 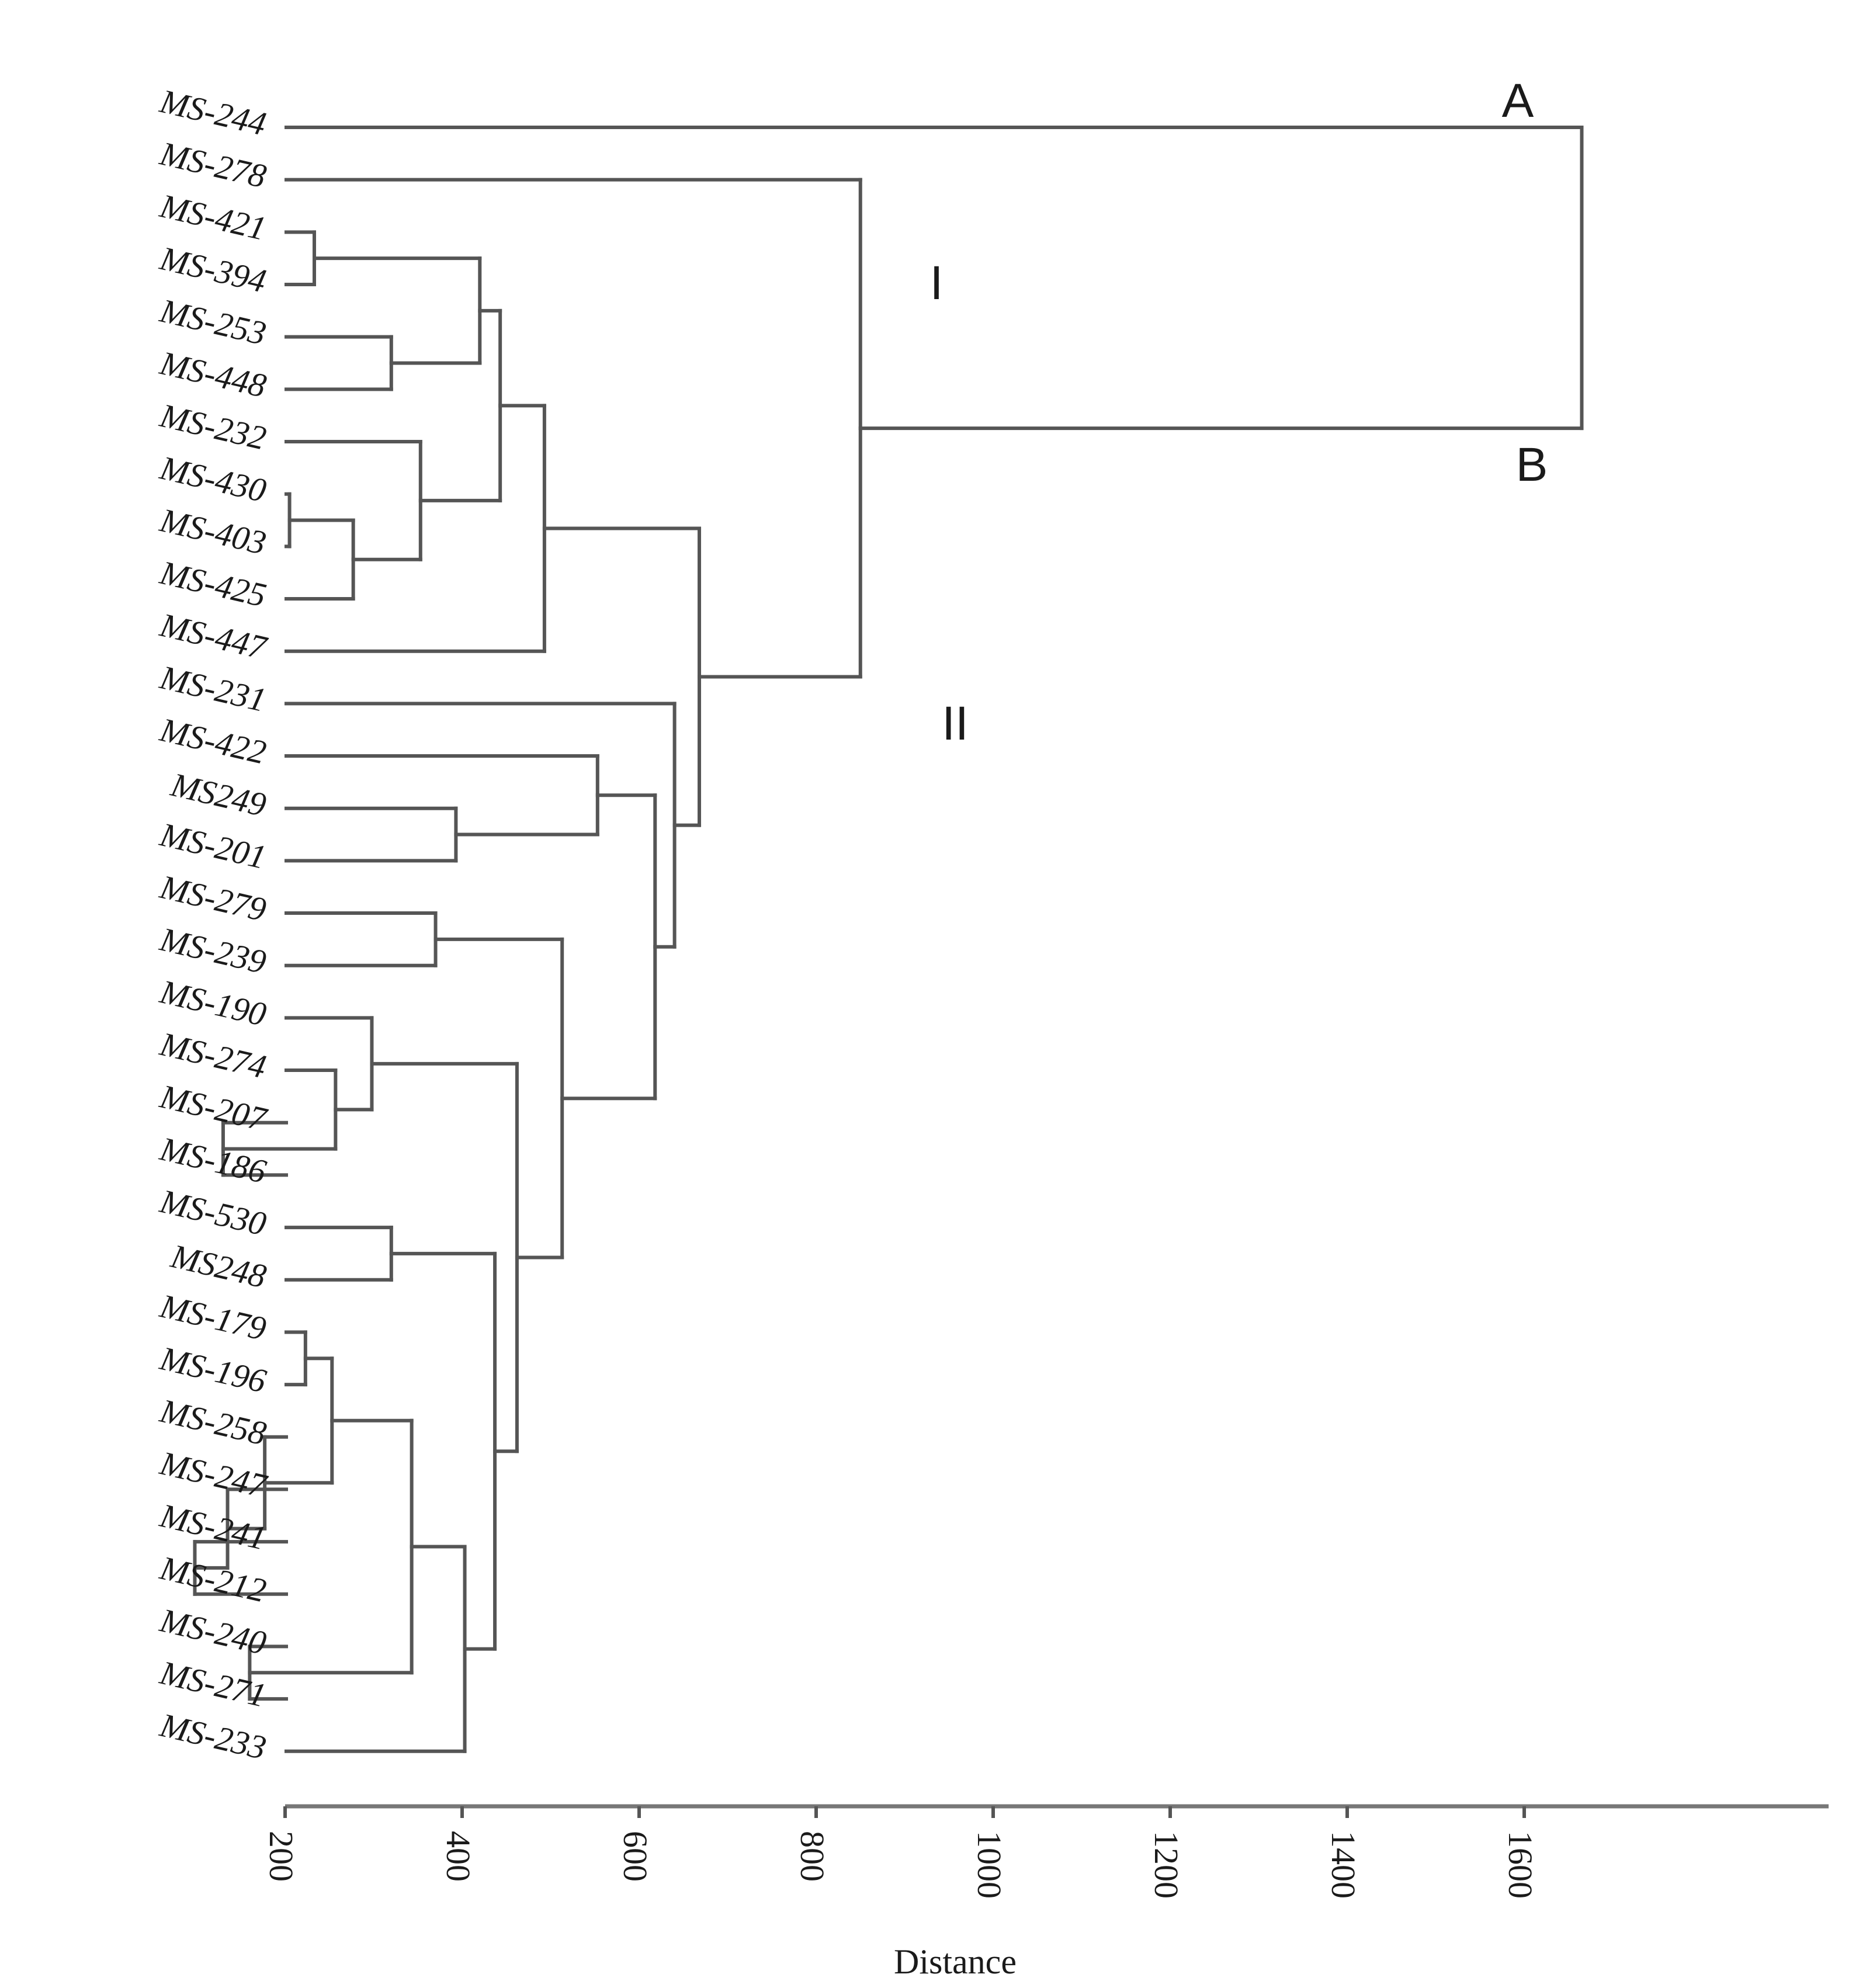 What do you see at coordinates (458, 1856) in the screenshot?
I see `x-tick-label-400: 400` at bounding box center [458, 1856].